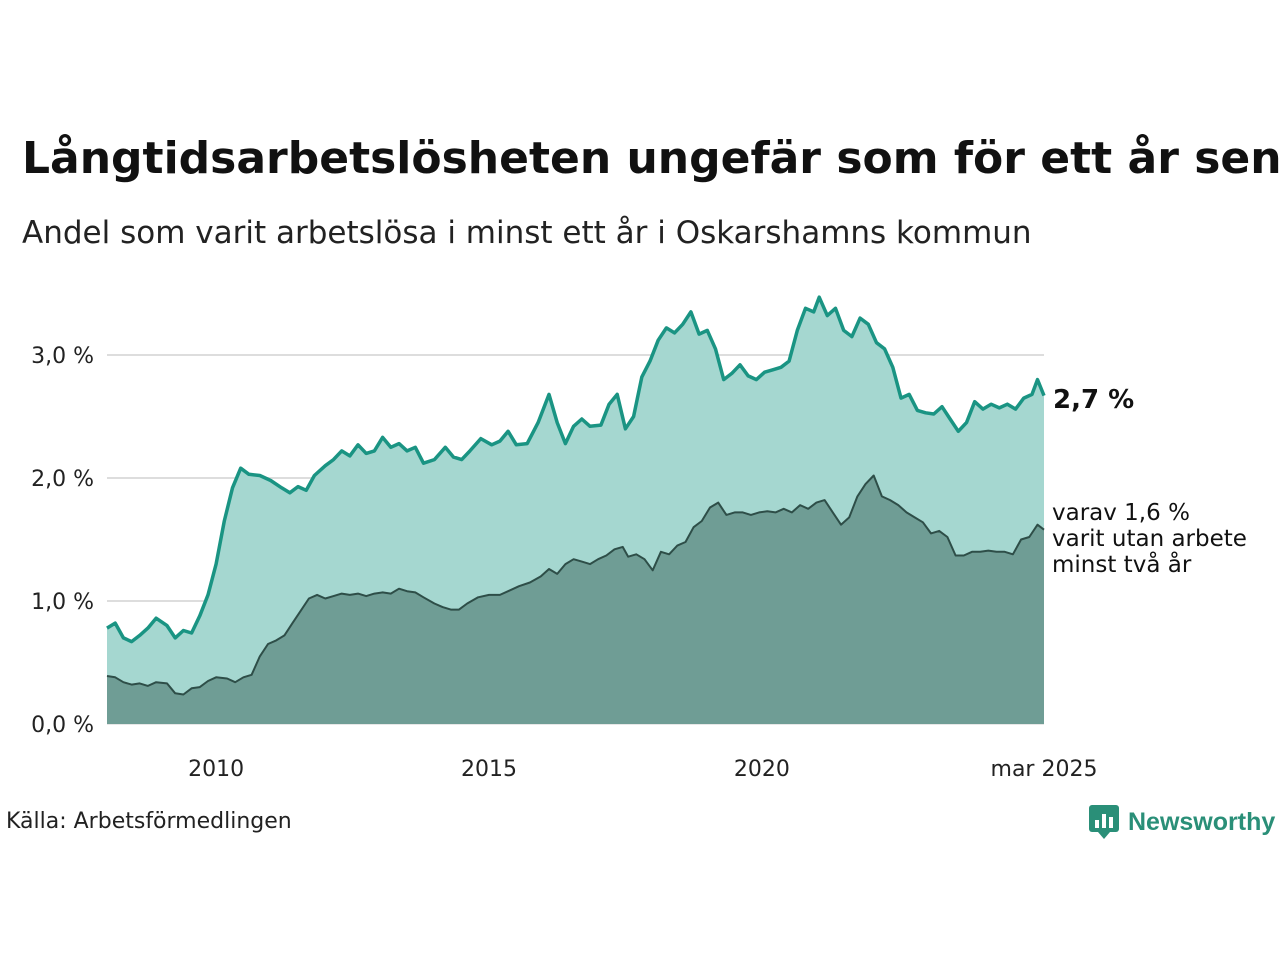  I want to click on newsworthy-logo-icon, so click(1104, 822).